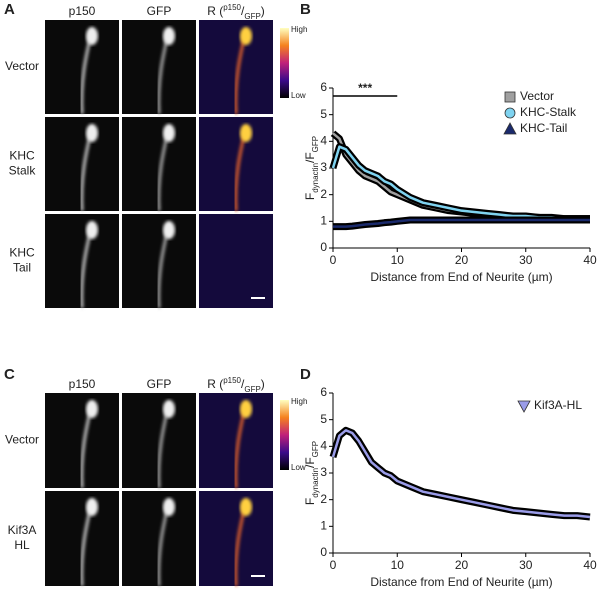 The image size is (600, 595). Describe the element at coordinates (365, 88) in the screenshot. I see `significance-label: ***` at that location.